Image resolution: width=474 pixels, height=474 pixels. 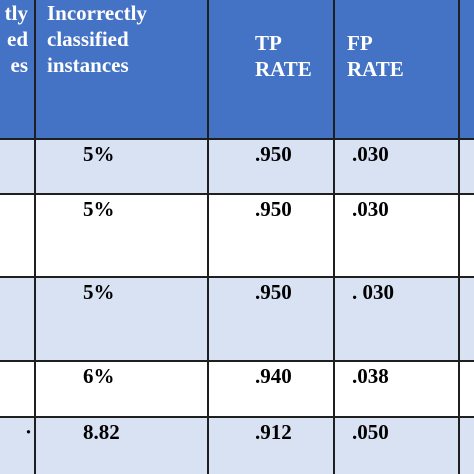 What do you see at coordinates (370, 376) in the screenshot?
I see `fp-value: .038` at bounding box center [370, 376].